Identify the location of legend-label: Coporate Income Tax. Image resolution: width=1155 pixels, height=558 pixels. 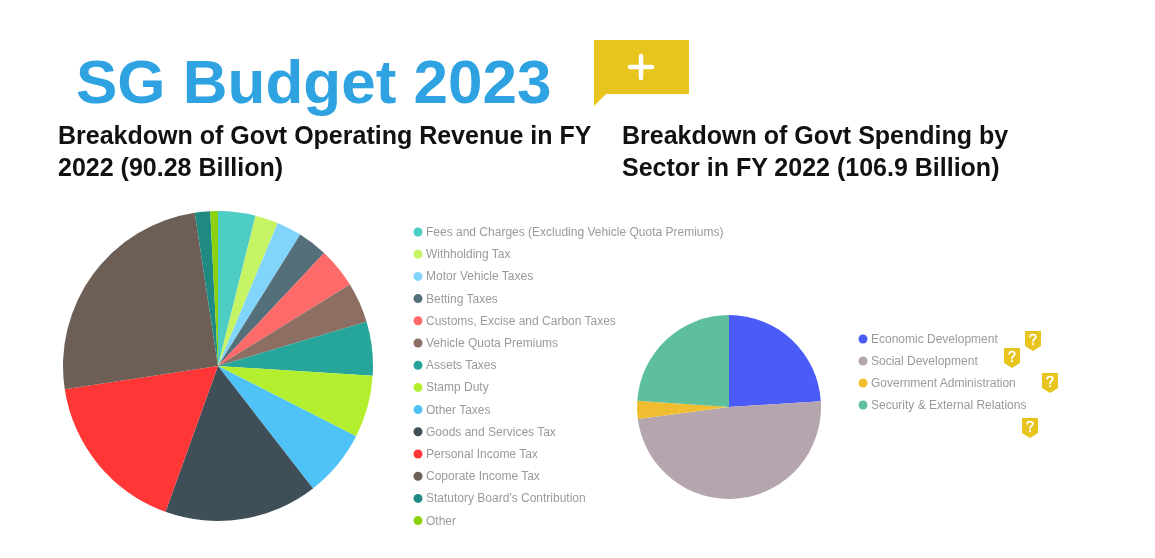
(483, 476).